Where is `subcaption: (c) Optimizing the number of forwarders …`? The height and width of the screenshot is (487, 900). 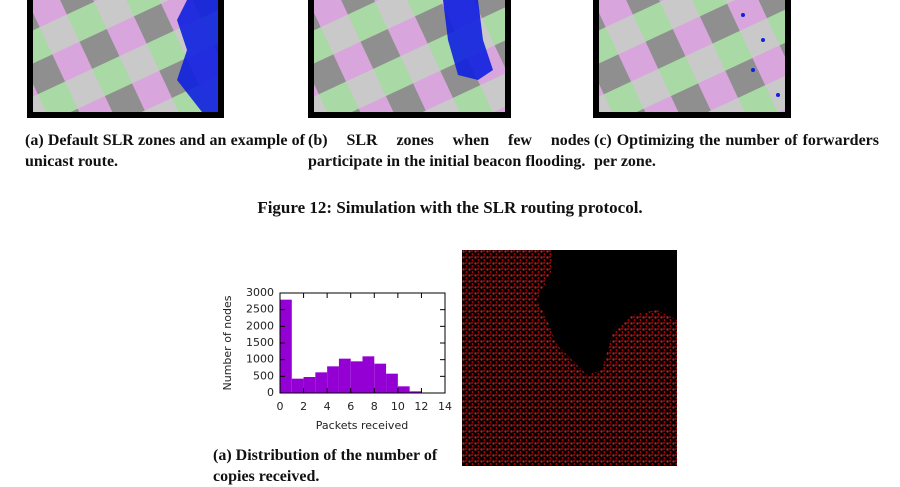
subcaption: (c) Optimizing the number of forwarders … is located at coordinates (736, 151).